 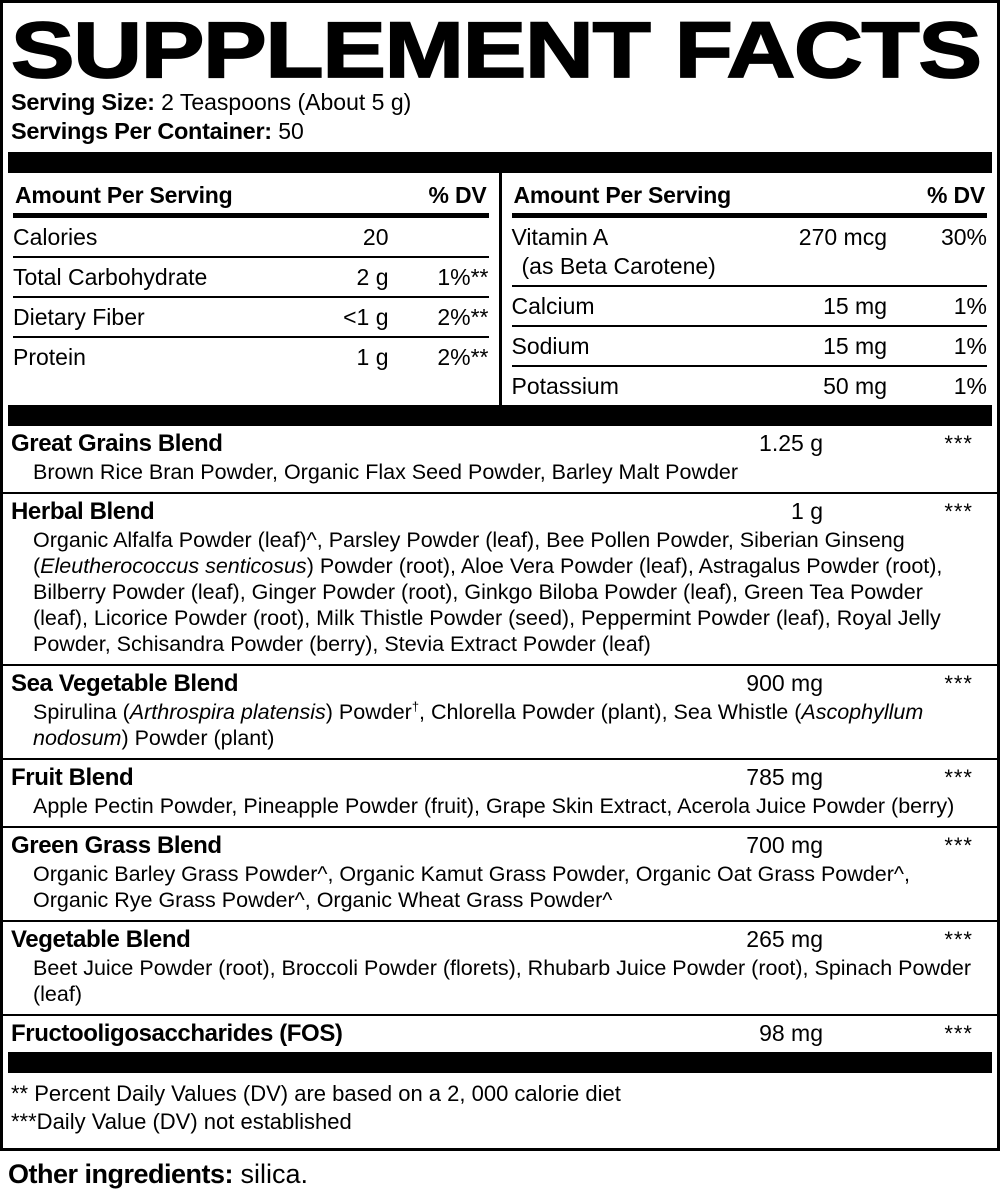 What do you see at coordinates (271, 1174) in the screenshot?
I see `other-ingredients-value: silica.` at bounding box center [271, 1174].